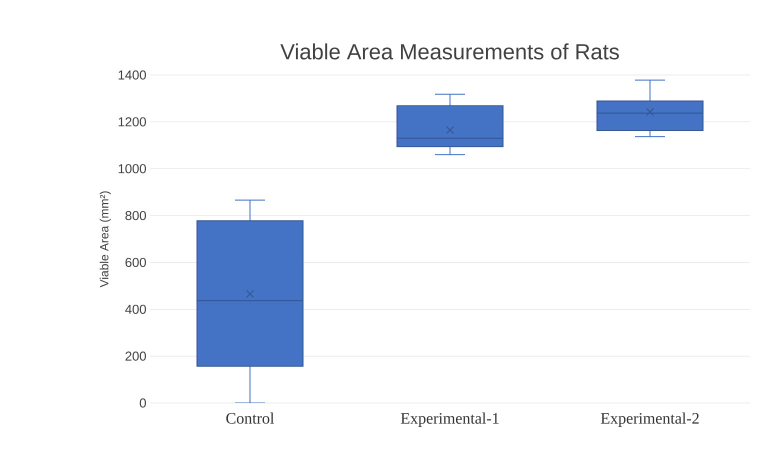 Image resolution: width=769 pixels, height=464 pixels. Describe the element at coordinates (132, 121) in the screenshot. I see `y-tick-label: 1200` at that location.